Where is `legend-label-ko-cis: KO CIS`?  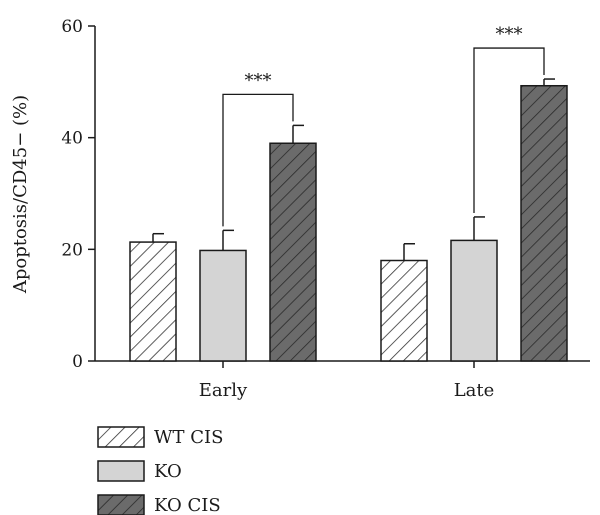 legend-label-ko-cis: KO CIS is located at coordinates (187, 505).